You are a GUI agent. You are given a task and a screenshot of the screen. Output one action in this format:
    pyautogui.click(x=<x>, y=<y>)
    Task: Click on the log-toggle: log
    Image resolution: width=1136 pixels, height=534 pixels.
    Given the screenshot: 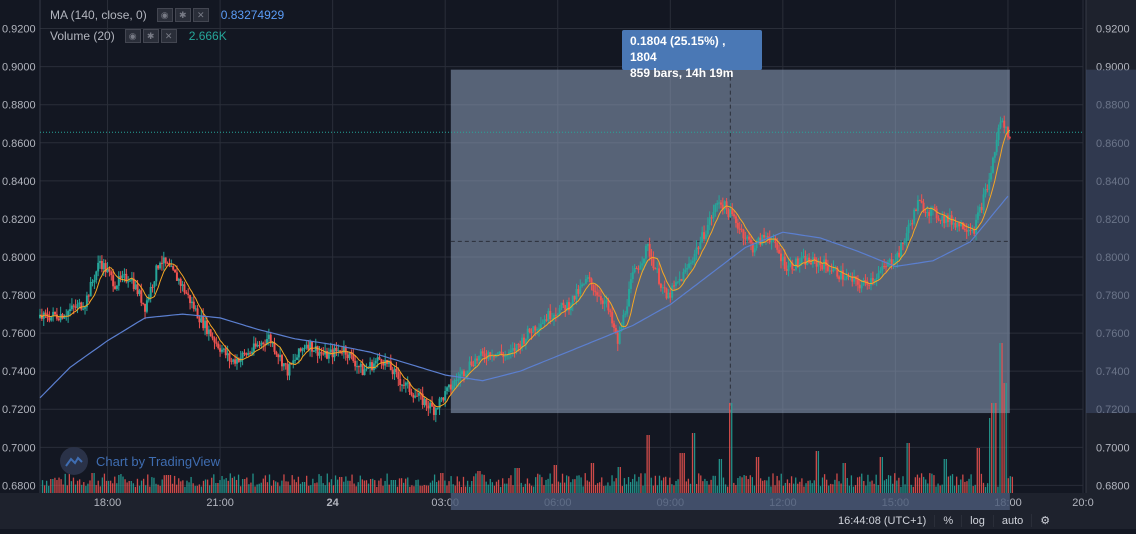 What is the action you would take?
    pyautogui.click(x=977, y=520)
    